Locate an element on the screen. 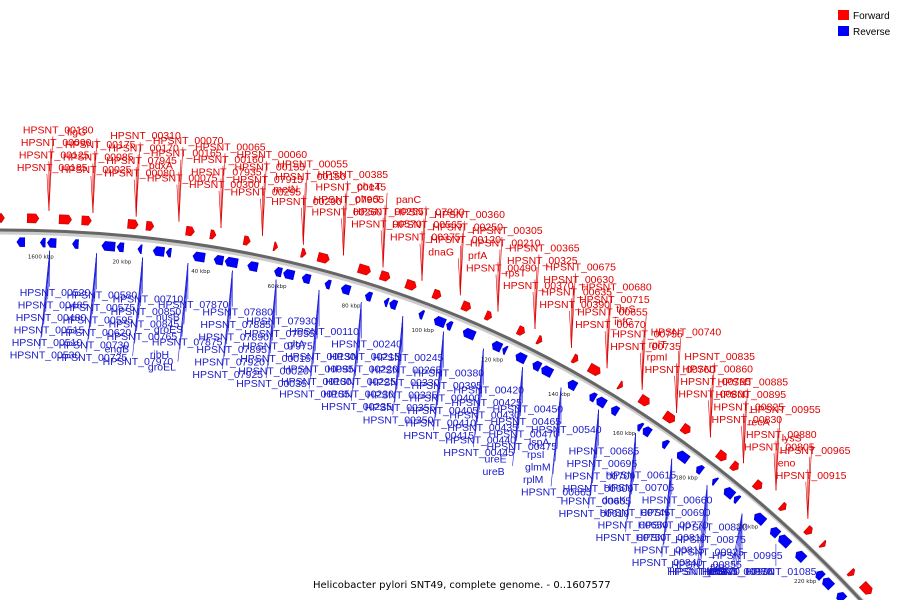 Image resolution: width=900 pixels, height=600 pixels. forward-gene-label: HPSNT_00185 is located at coordinates (52, 168).